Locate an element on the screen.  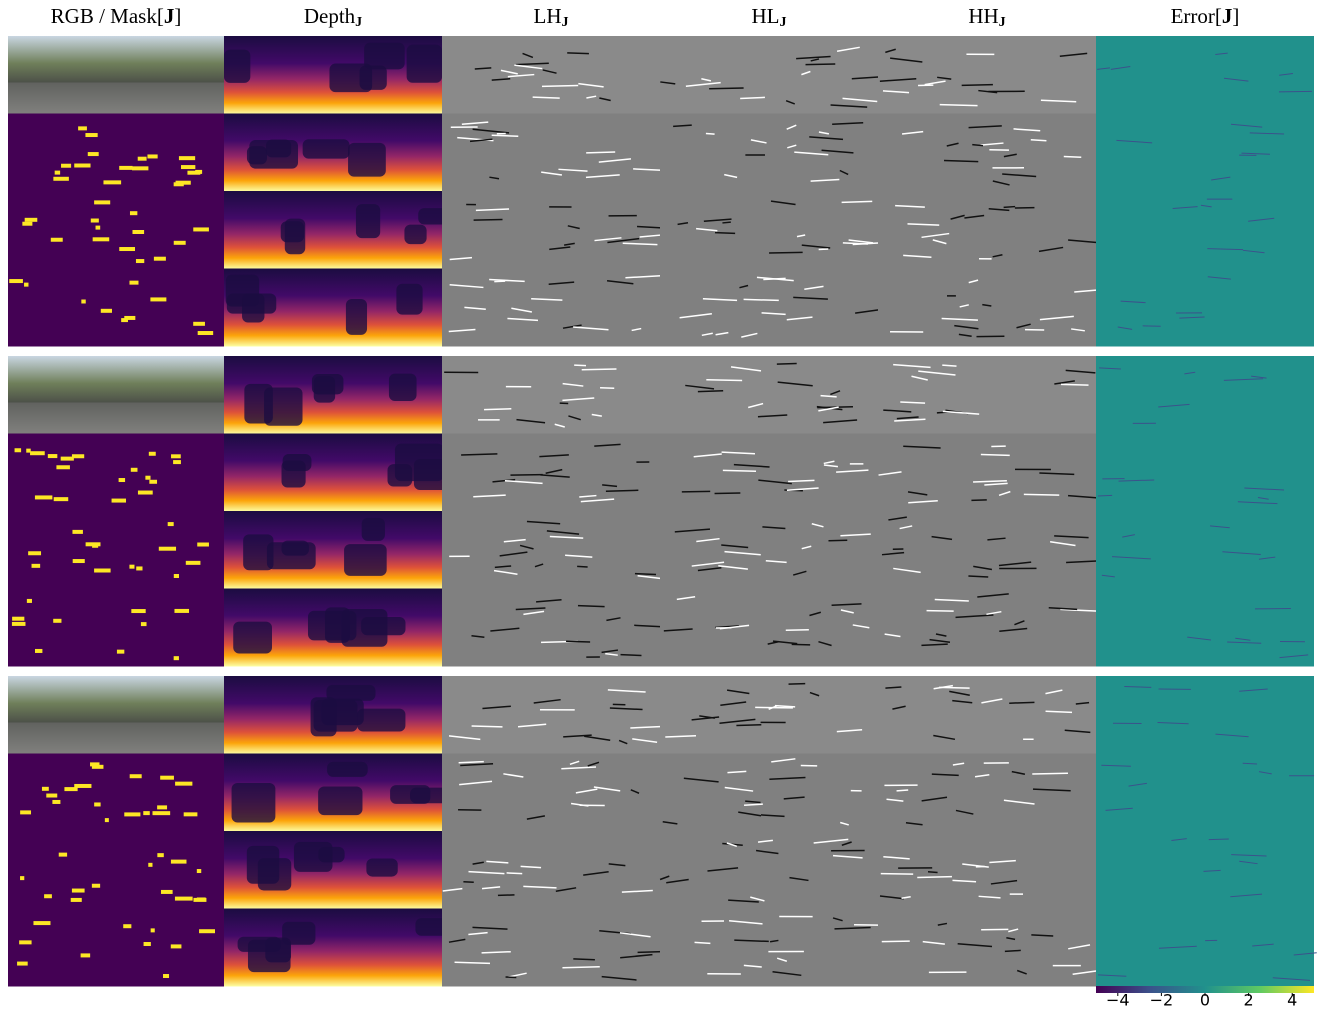
column-header: HLJ is located at coordinates (769, 17).